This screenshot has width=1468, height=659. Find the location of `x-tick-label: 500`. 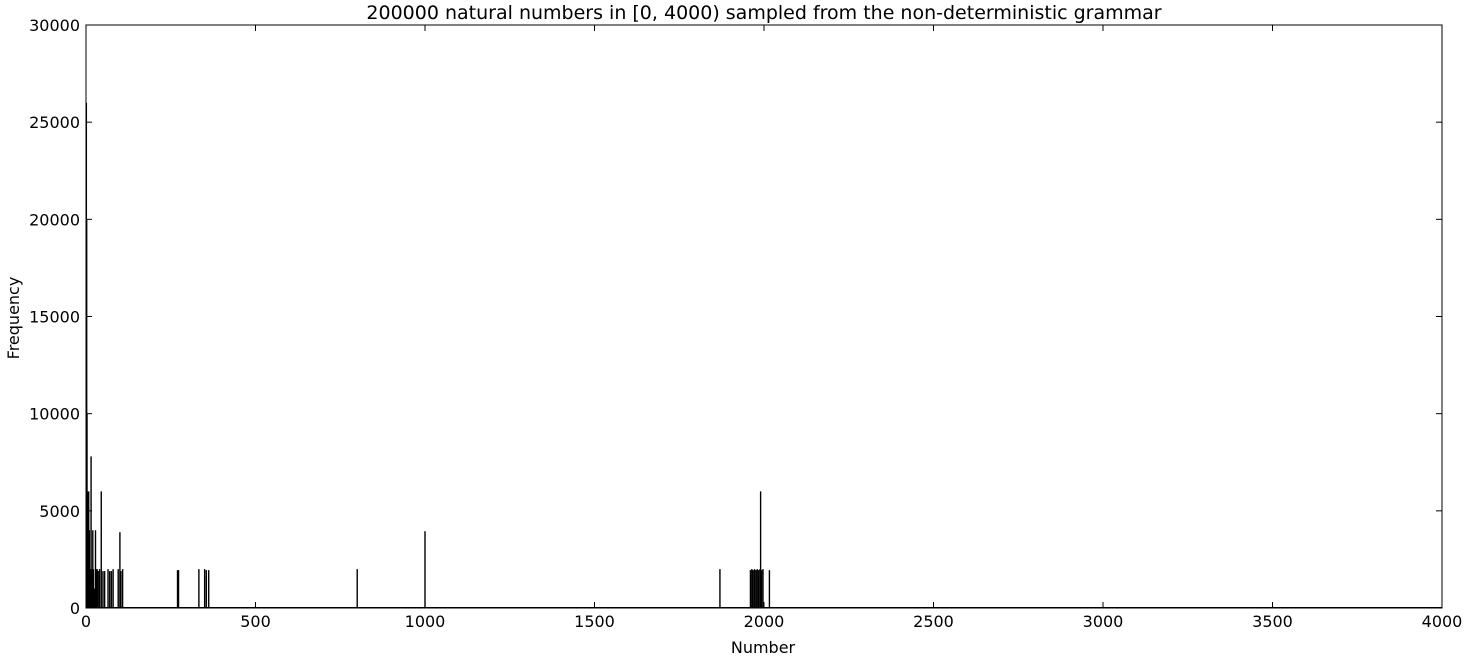

x-tick-label: 500 is located at coordinates (255, 621).